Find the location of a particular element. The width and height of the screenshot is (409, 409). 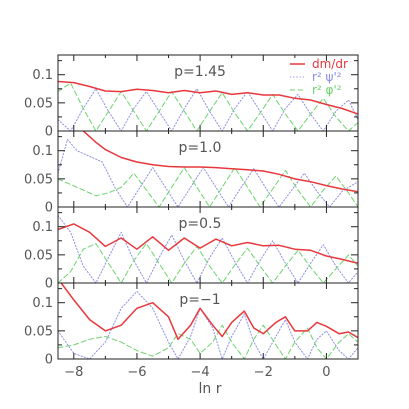

panel-label: p=1.45 is located at coordinates (200, 72).